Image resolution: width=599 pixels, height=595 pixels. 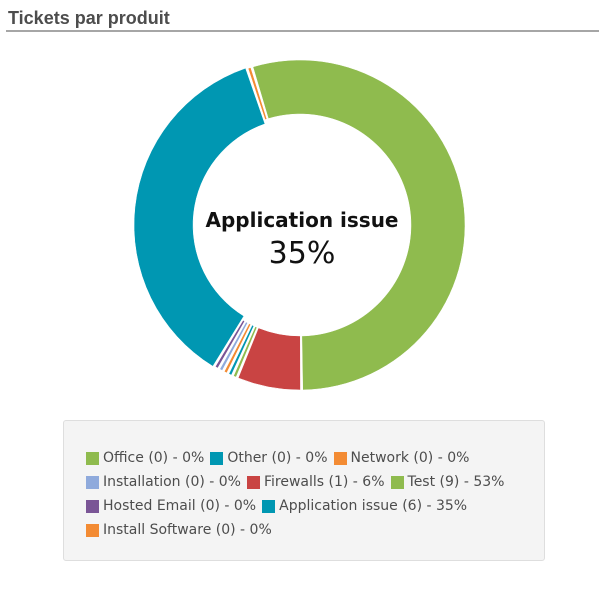 What do you see at coordinates (302, 31) in the screenshot?
I see `title-divider` at bounding box center [302, 31].